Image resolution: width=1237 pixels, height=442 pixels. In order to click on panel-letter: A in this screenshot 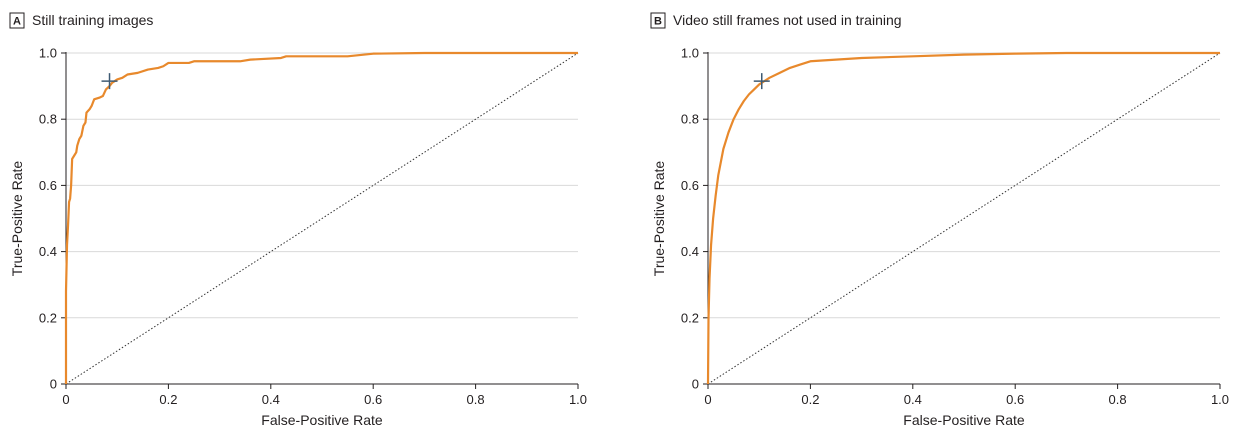, I will do `click(17, 22)`.